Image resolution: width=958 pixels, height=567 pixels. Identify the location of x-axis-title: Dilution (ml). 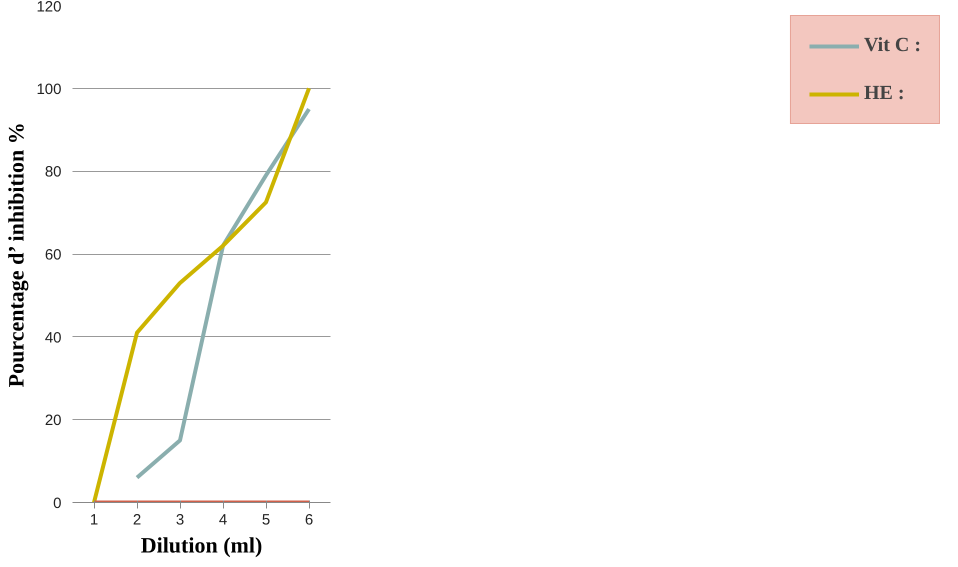
(201, 545).